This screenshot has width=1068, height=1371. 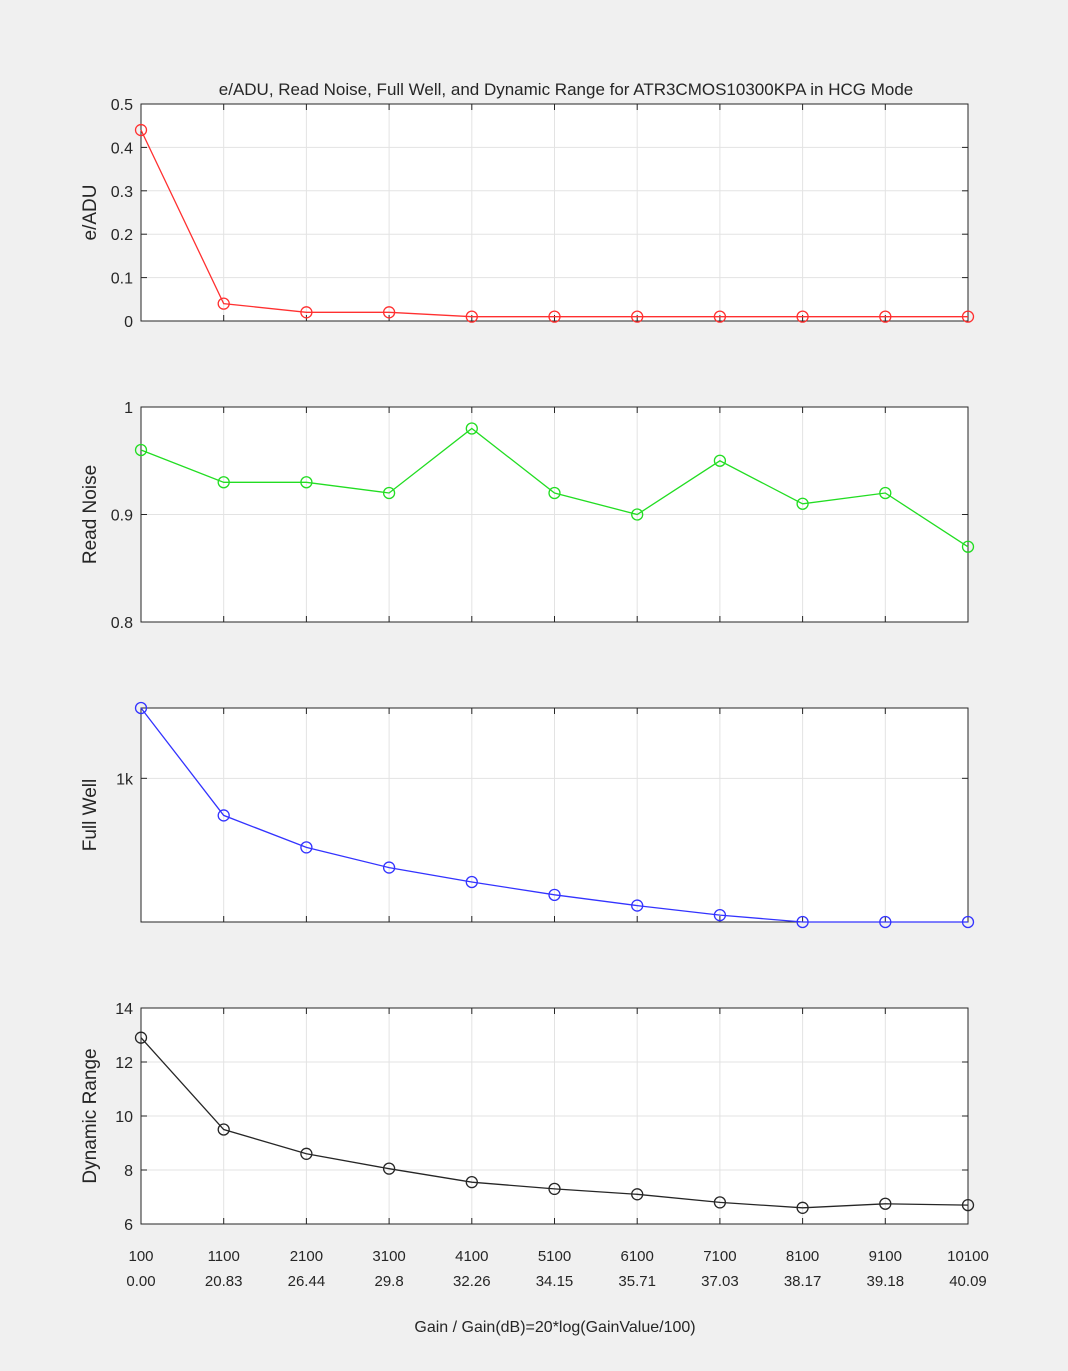 What do you see at coordinates (471, 1256) in the screenshot?
I see `x-tick-label-gain: 4100` at bounding box center [471, 1256].